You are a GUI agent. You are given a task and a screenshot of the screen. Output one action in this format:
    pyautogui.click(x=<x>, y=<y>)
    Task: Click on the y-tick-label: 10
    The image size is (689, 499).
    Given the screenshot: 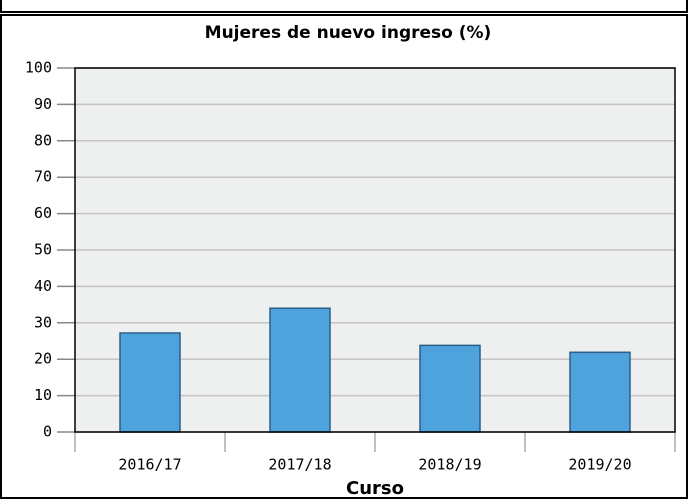 What is the action you would take?
    pyautogui.click(x=43, y=395)
    